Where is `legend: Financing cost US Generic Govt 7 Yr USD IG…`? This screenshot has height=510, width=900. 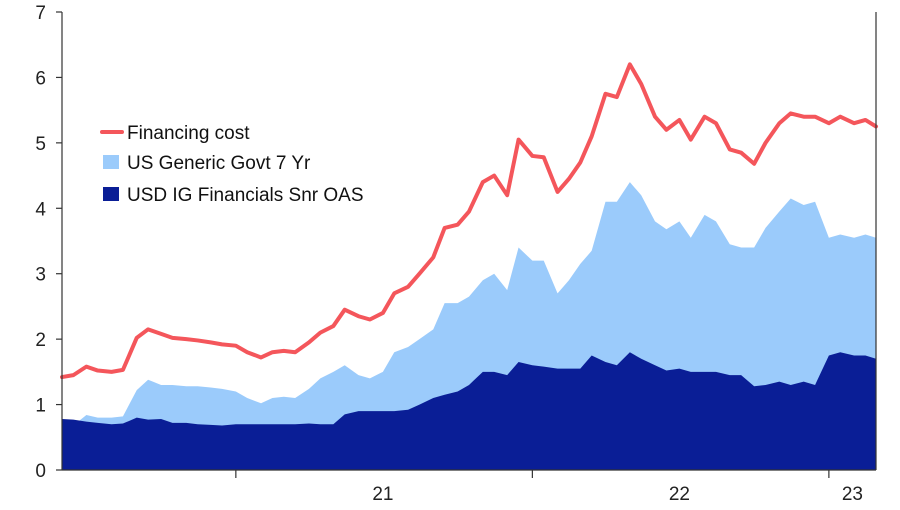
legend: Financing cost US Generic Govt 7 Yr USD IG… is located at coordinates (232, 164).